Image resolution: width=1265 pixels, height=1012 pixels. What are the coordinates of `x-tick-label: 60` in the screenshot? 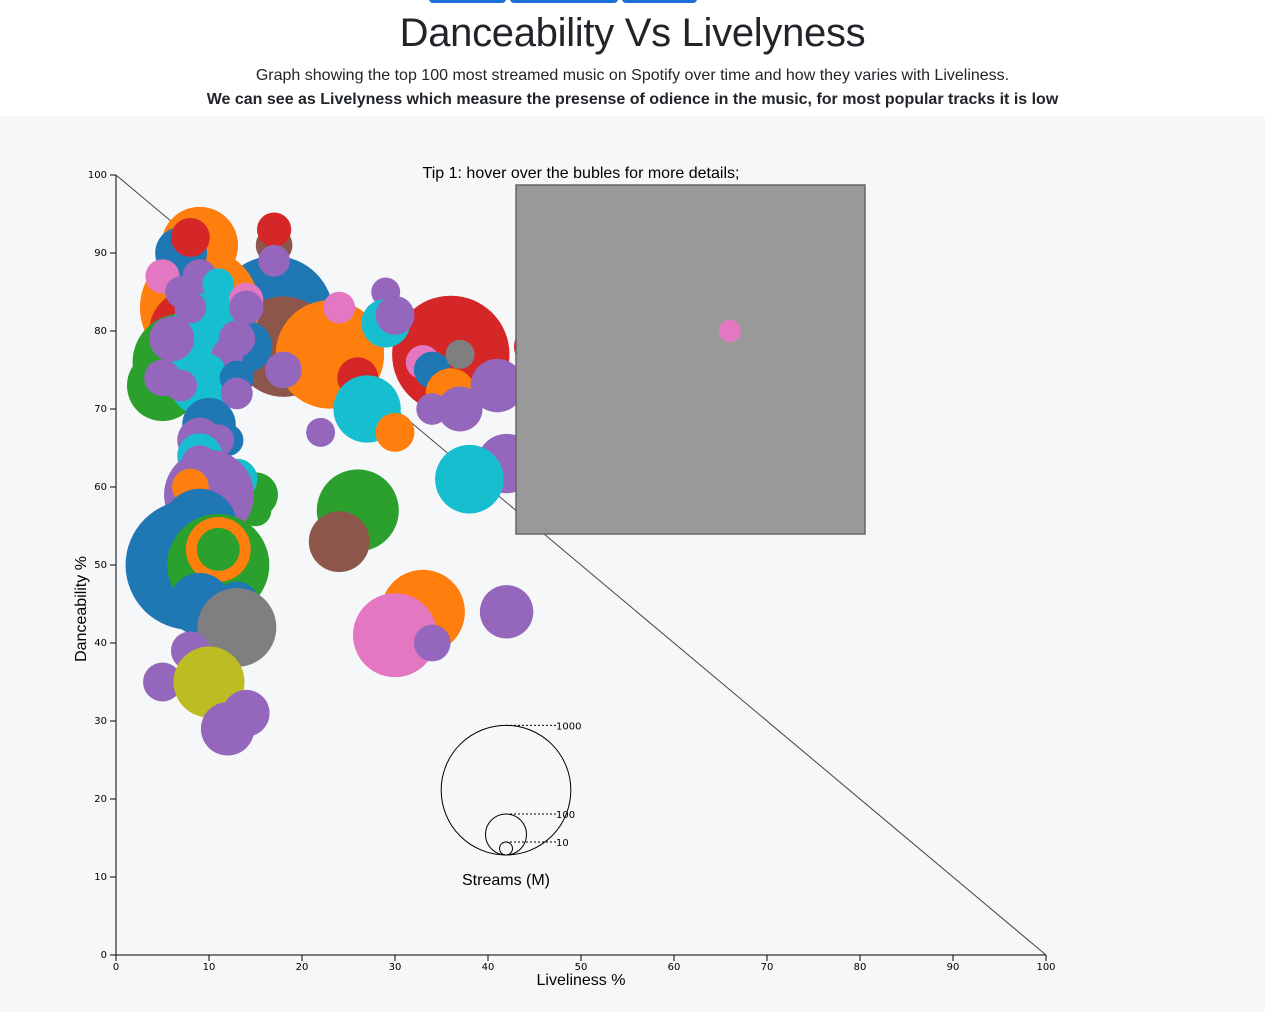 It's located at (674, 967).